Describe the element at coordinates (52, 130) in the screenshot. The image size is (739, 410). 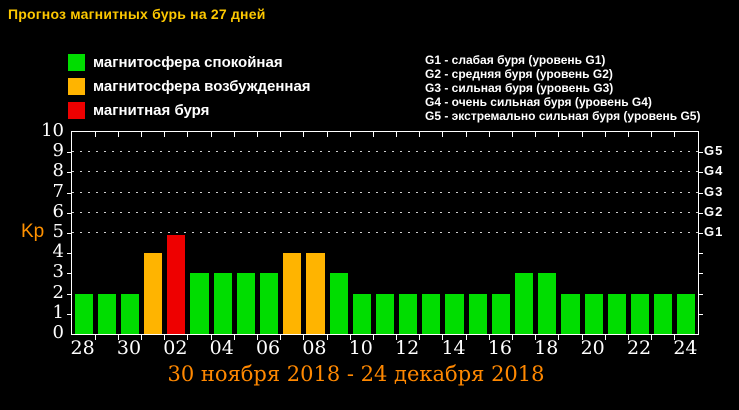
I see `y-tick-label-10: 10` at that location.